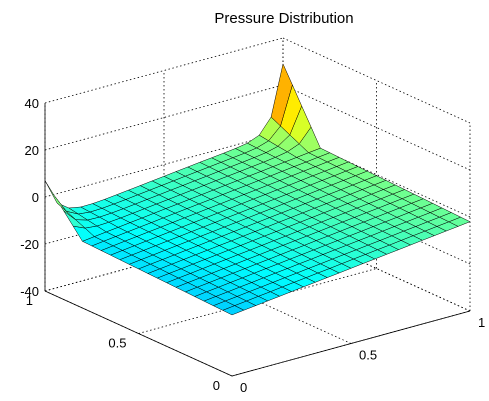 This screenshot has width=489, height=401. Describe the element at coordinates (32, 150) in the screenshot. I see `z-tick-label: 20` at that location.